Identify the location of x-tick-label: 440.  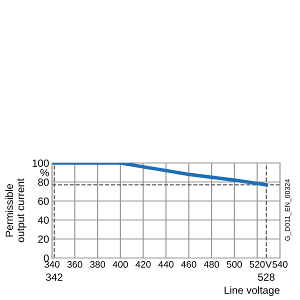
(166, 264).